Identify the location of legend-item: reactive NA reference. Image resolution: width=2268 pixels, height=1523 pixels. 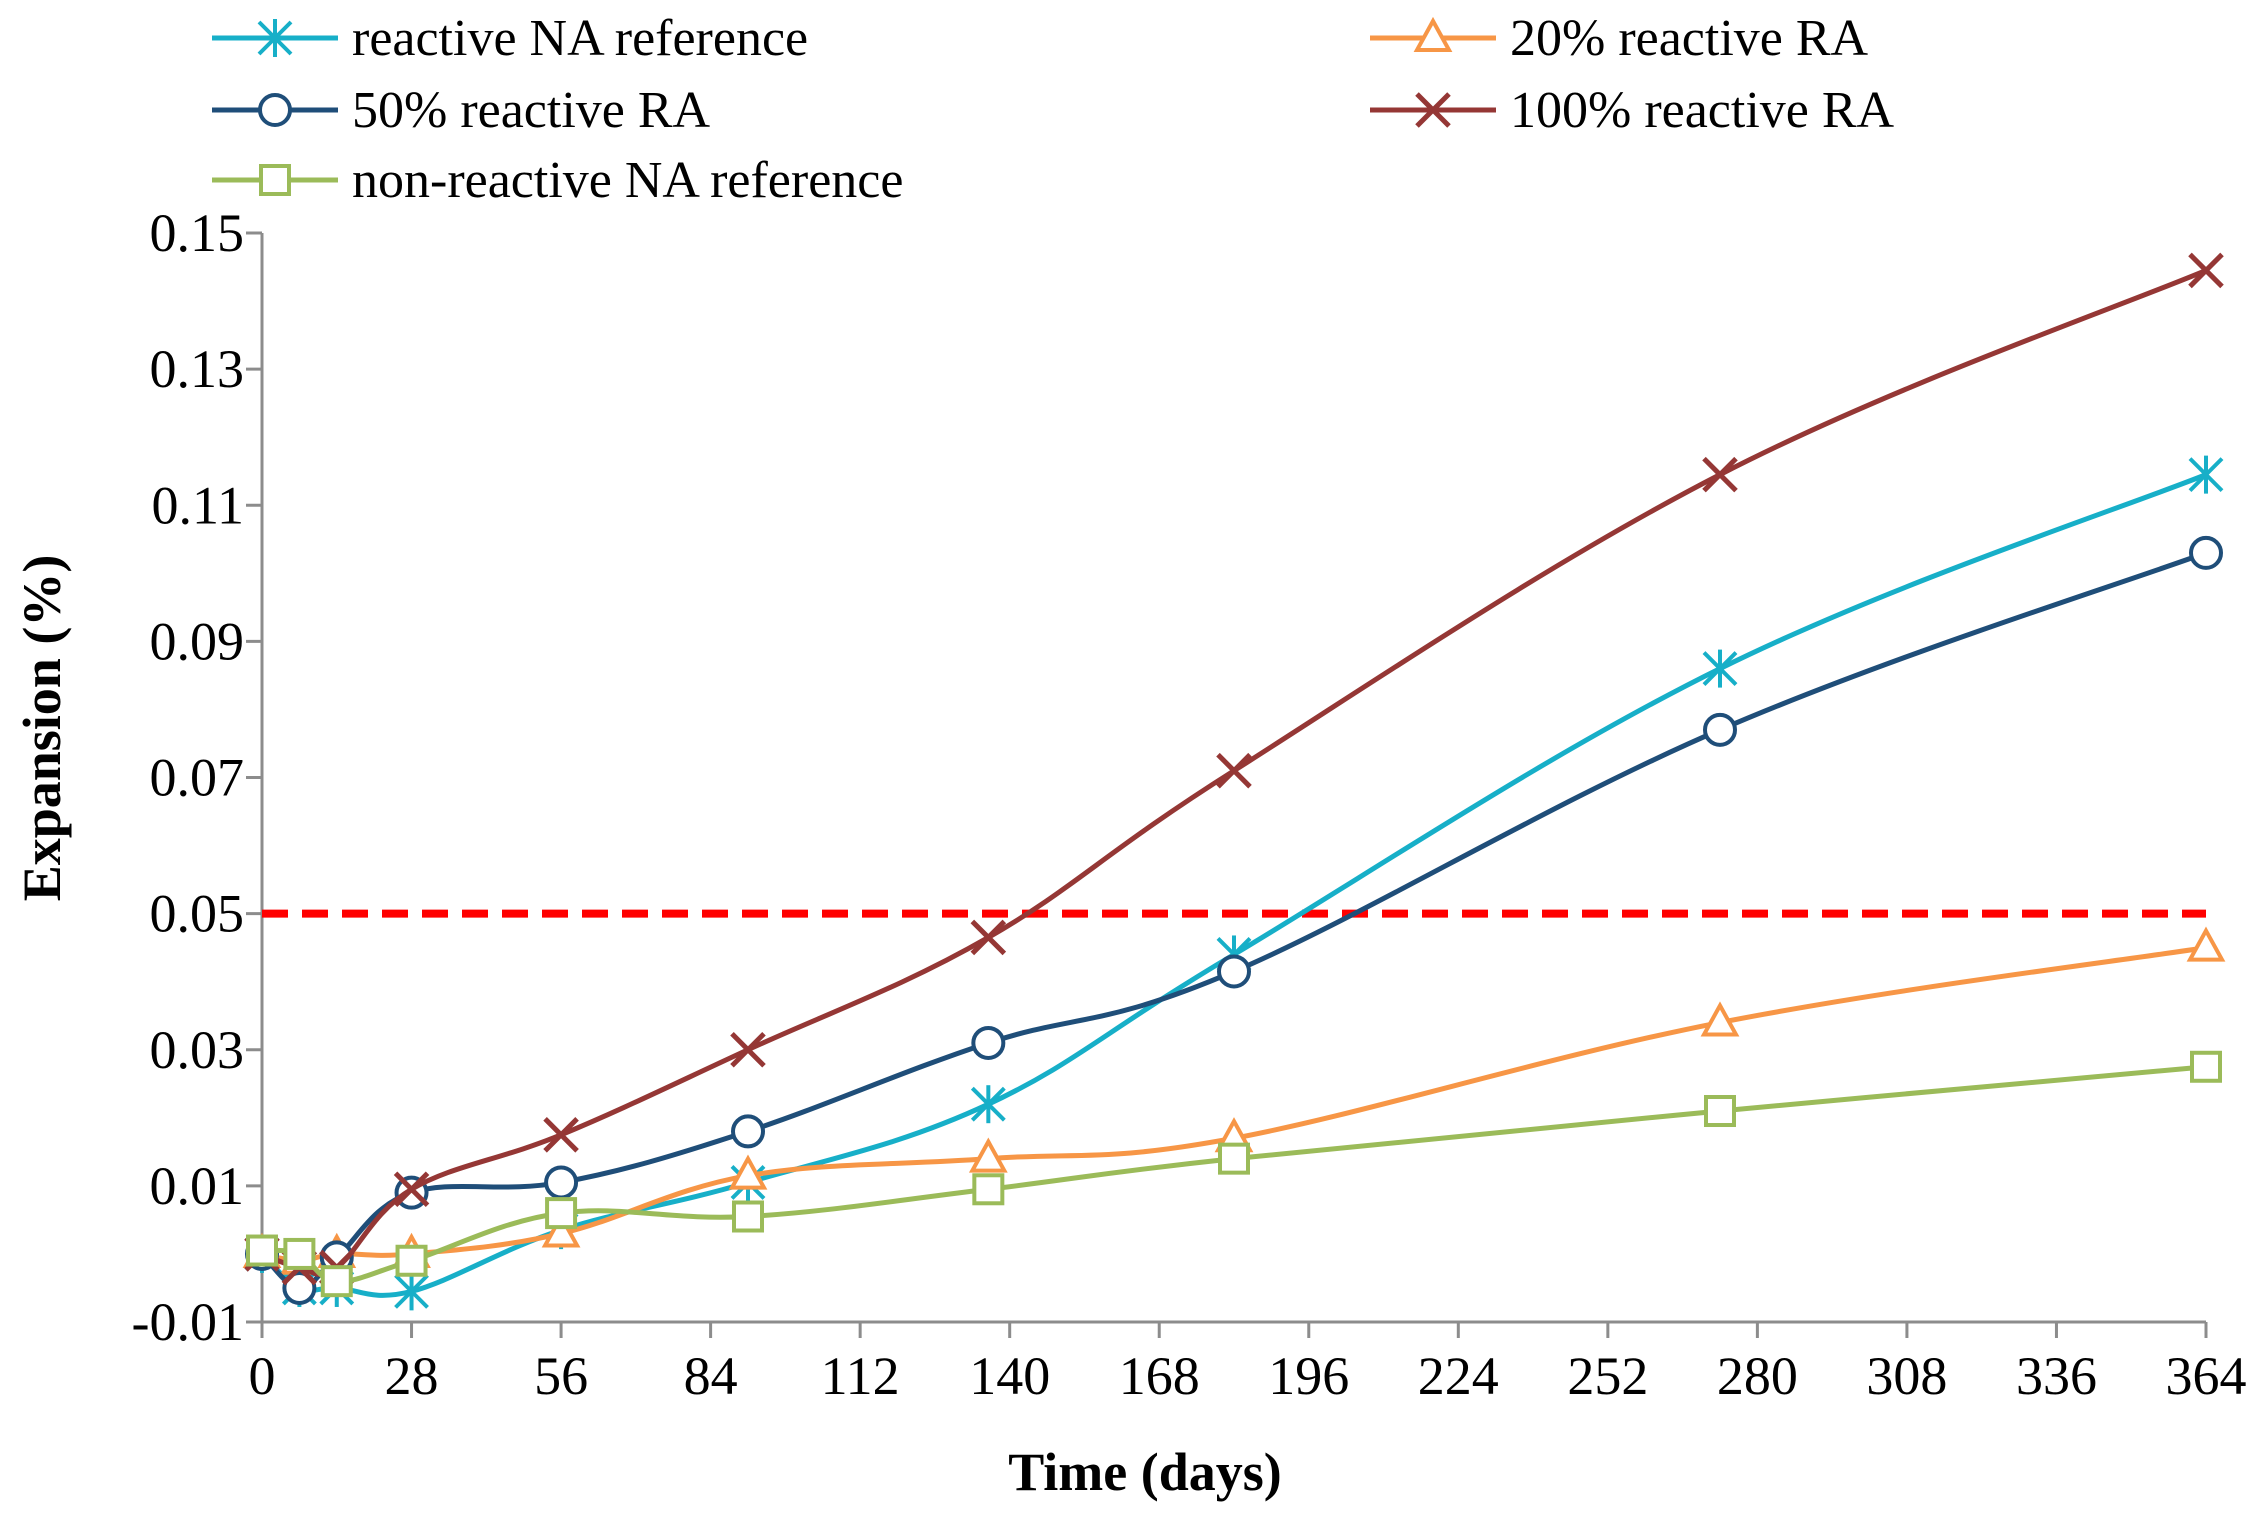
(510, 38).